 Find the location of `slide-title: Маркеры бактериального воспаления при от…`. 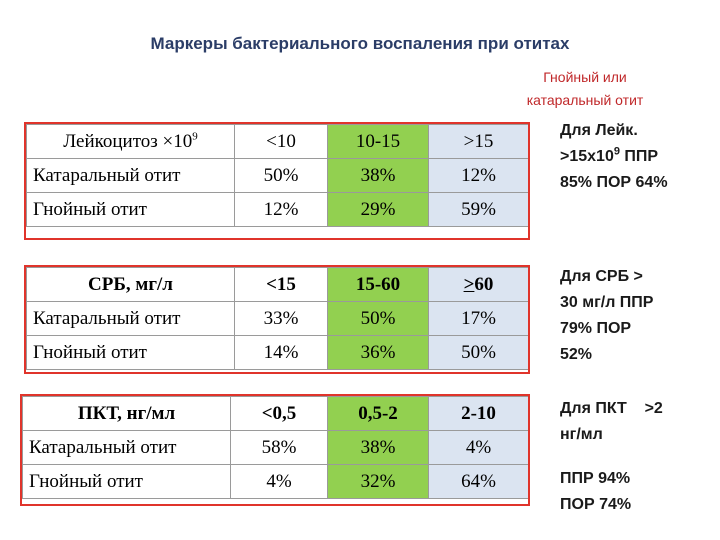

slide-title: Маркеры бактериального воспаления при от… is located at coordinates (360, 43).